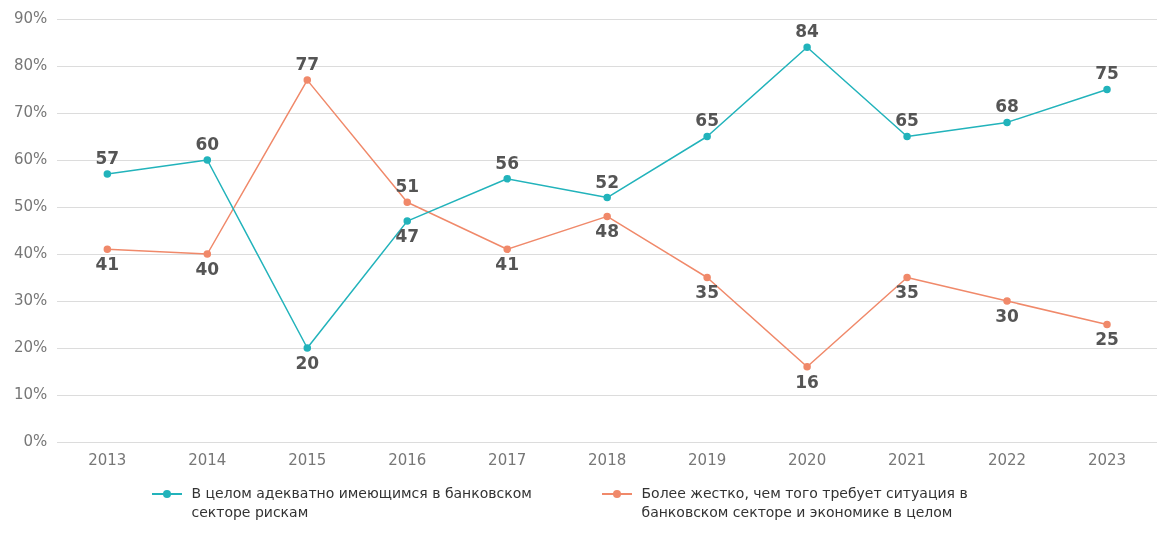 The width and height of the screenshot is (1163, 547). I want to click on x-tick-label: 2022, so click(1007, 459).